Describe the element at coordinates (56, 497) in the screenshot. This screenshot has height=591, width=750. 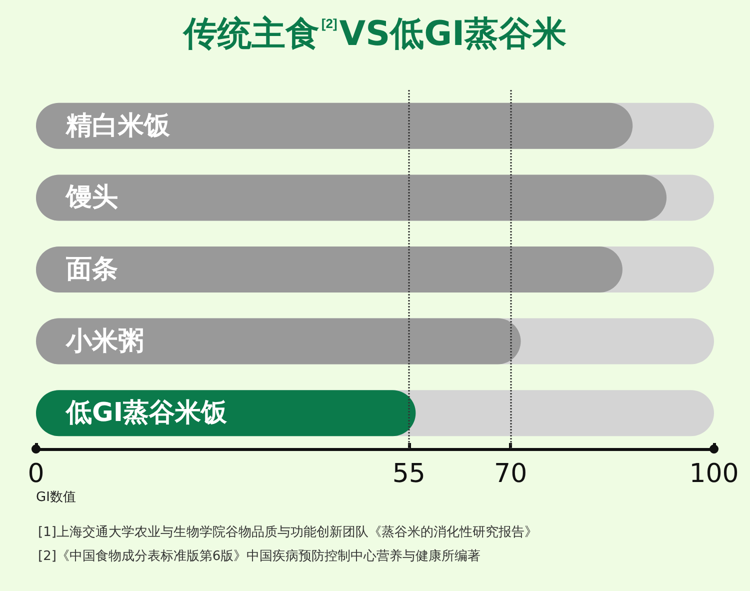
I see `x-axis-title: GI数值` at that location.